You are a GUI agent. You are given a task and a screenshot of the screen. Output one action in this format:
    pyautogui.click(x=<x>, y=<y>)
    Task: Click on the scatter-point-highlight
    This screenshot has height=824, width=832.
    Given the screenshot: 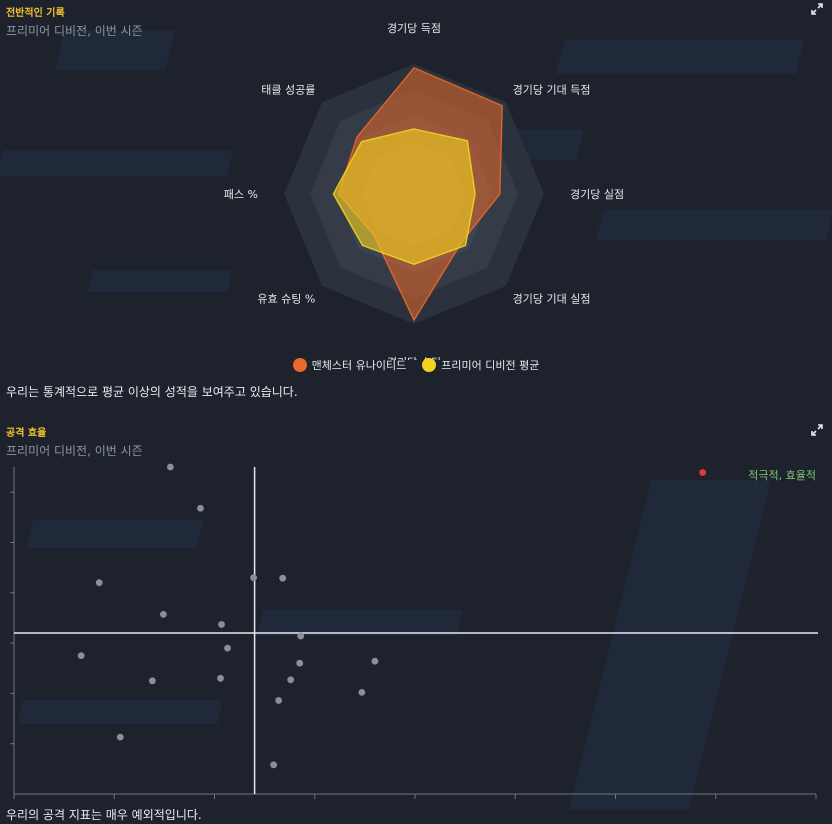 What is the action you would take?
    pyautogui.click(x=703, y=472)
    